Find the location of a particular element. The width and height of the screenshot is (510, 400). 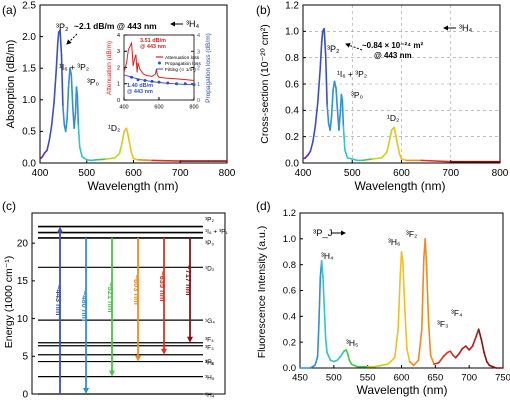

panel-b-annotation-3h4: ³H₄ is located at coordinates (465, 28).